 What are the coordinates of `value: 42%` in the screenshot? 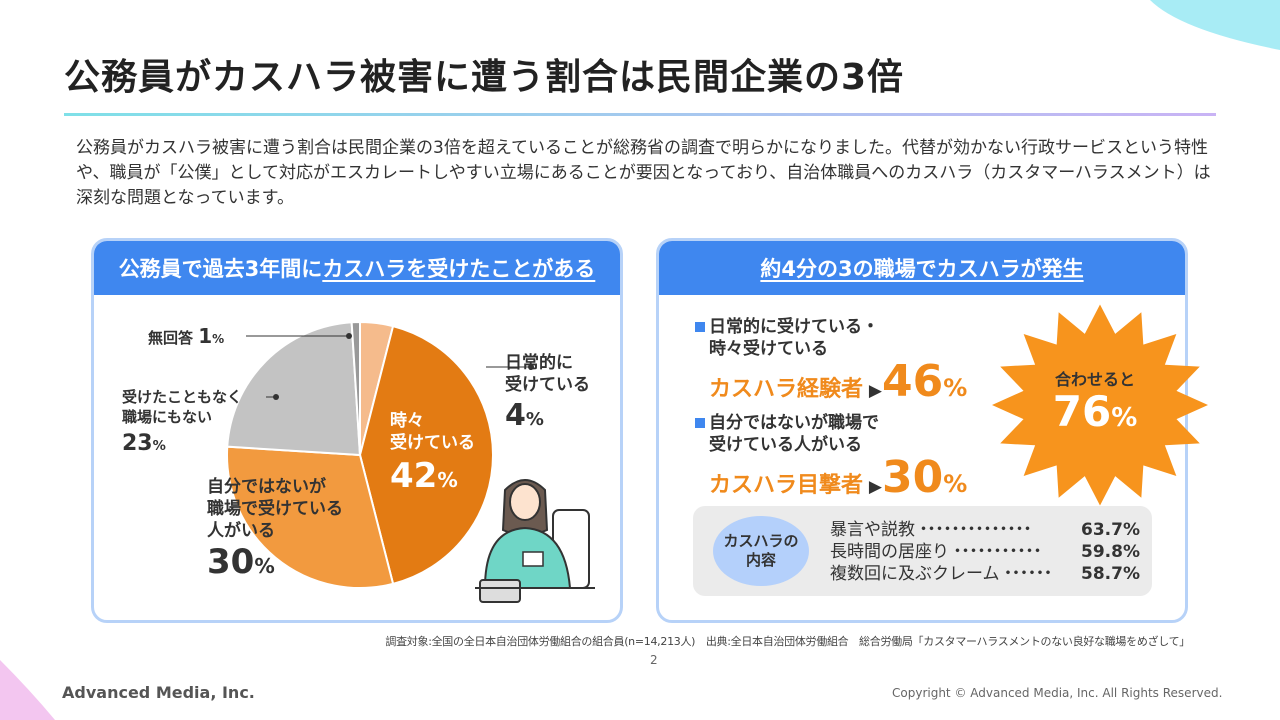 It's located at (424, 476).